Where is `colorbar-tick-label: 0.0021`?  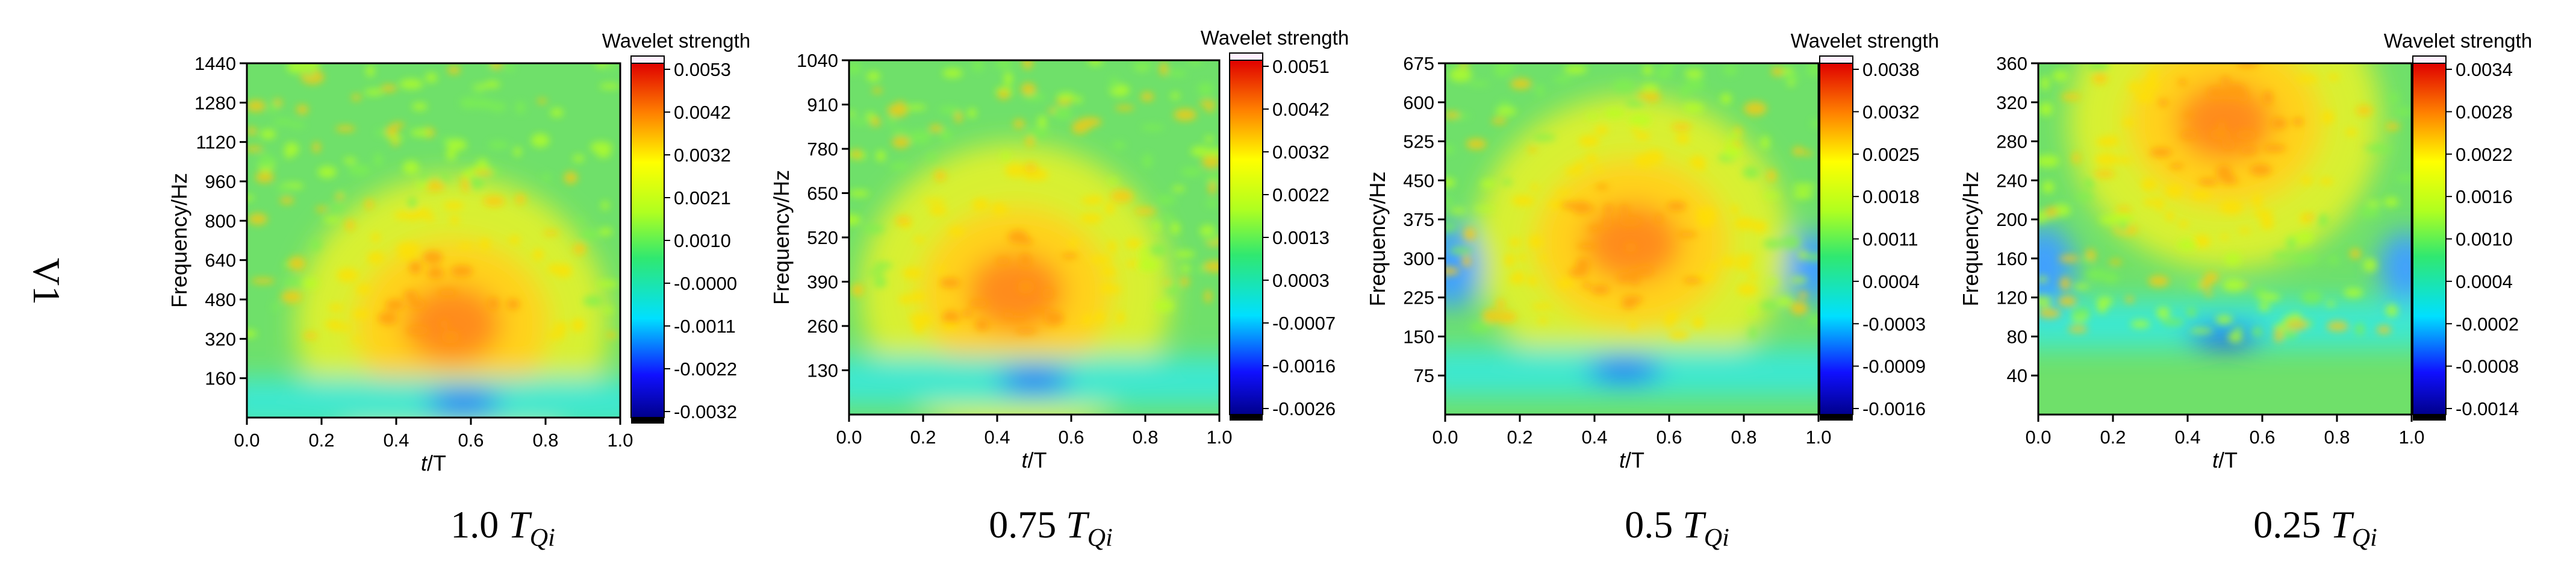
colorbar-tick-label: 0.0021 is located at coordinates (703, 198).